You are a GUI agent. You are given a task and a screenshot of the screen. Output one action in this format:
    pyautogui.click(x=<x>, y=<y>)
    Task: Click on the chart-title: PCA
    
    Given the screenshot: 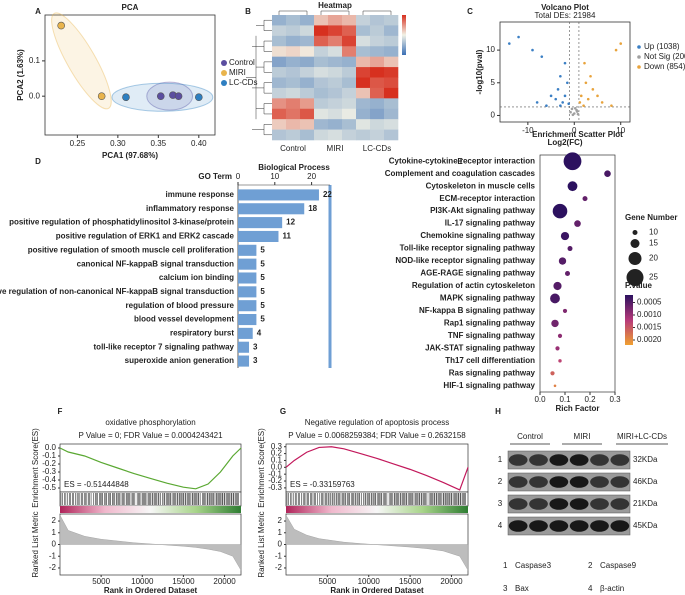 What is the action you would take?
    pyautogui.click(x=130, y=7)
    